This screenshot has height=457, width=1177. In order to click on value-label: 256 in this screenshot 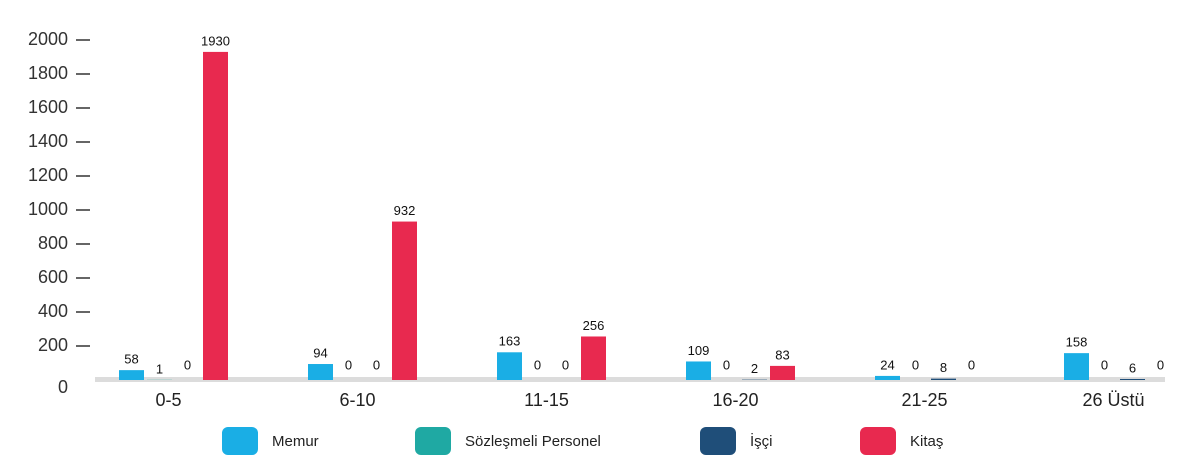, I will do `click(594, 325)`.